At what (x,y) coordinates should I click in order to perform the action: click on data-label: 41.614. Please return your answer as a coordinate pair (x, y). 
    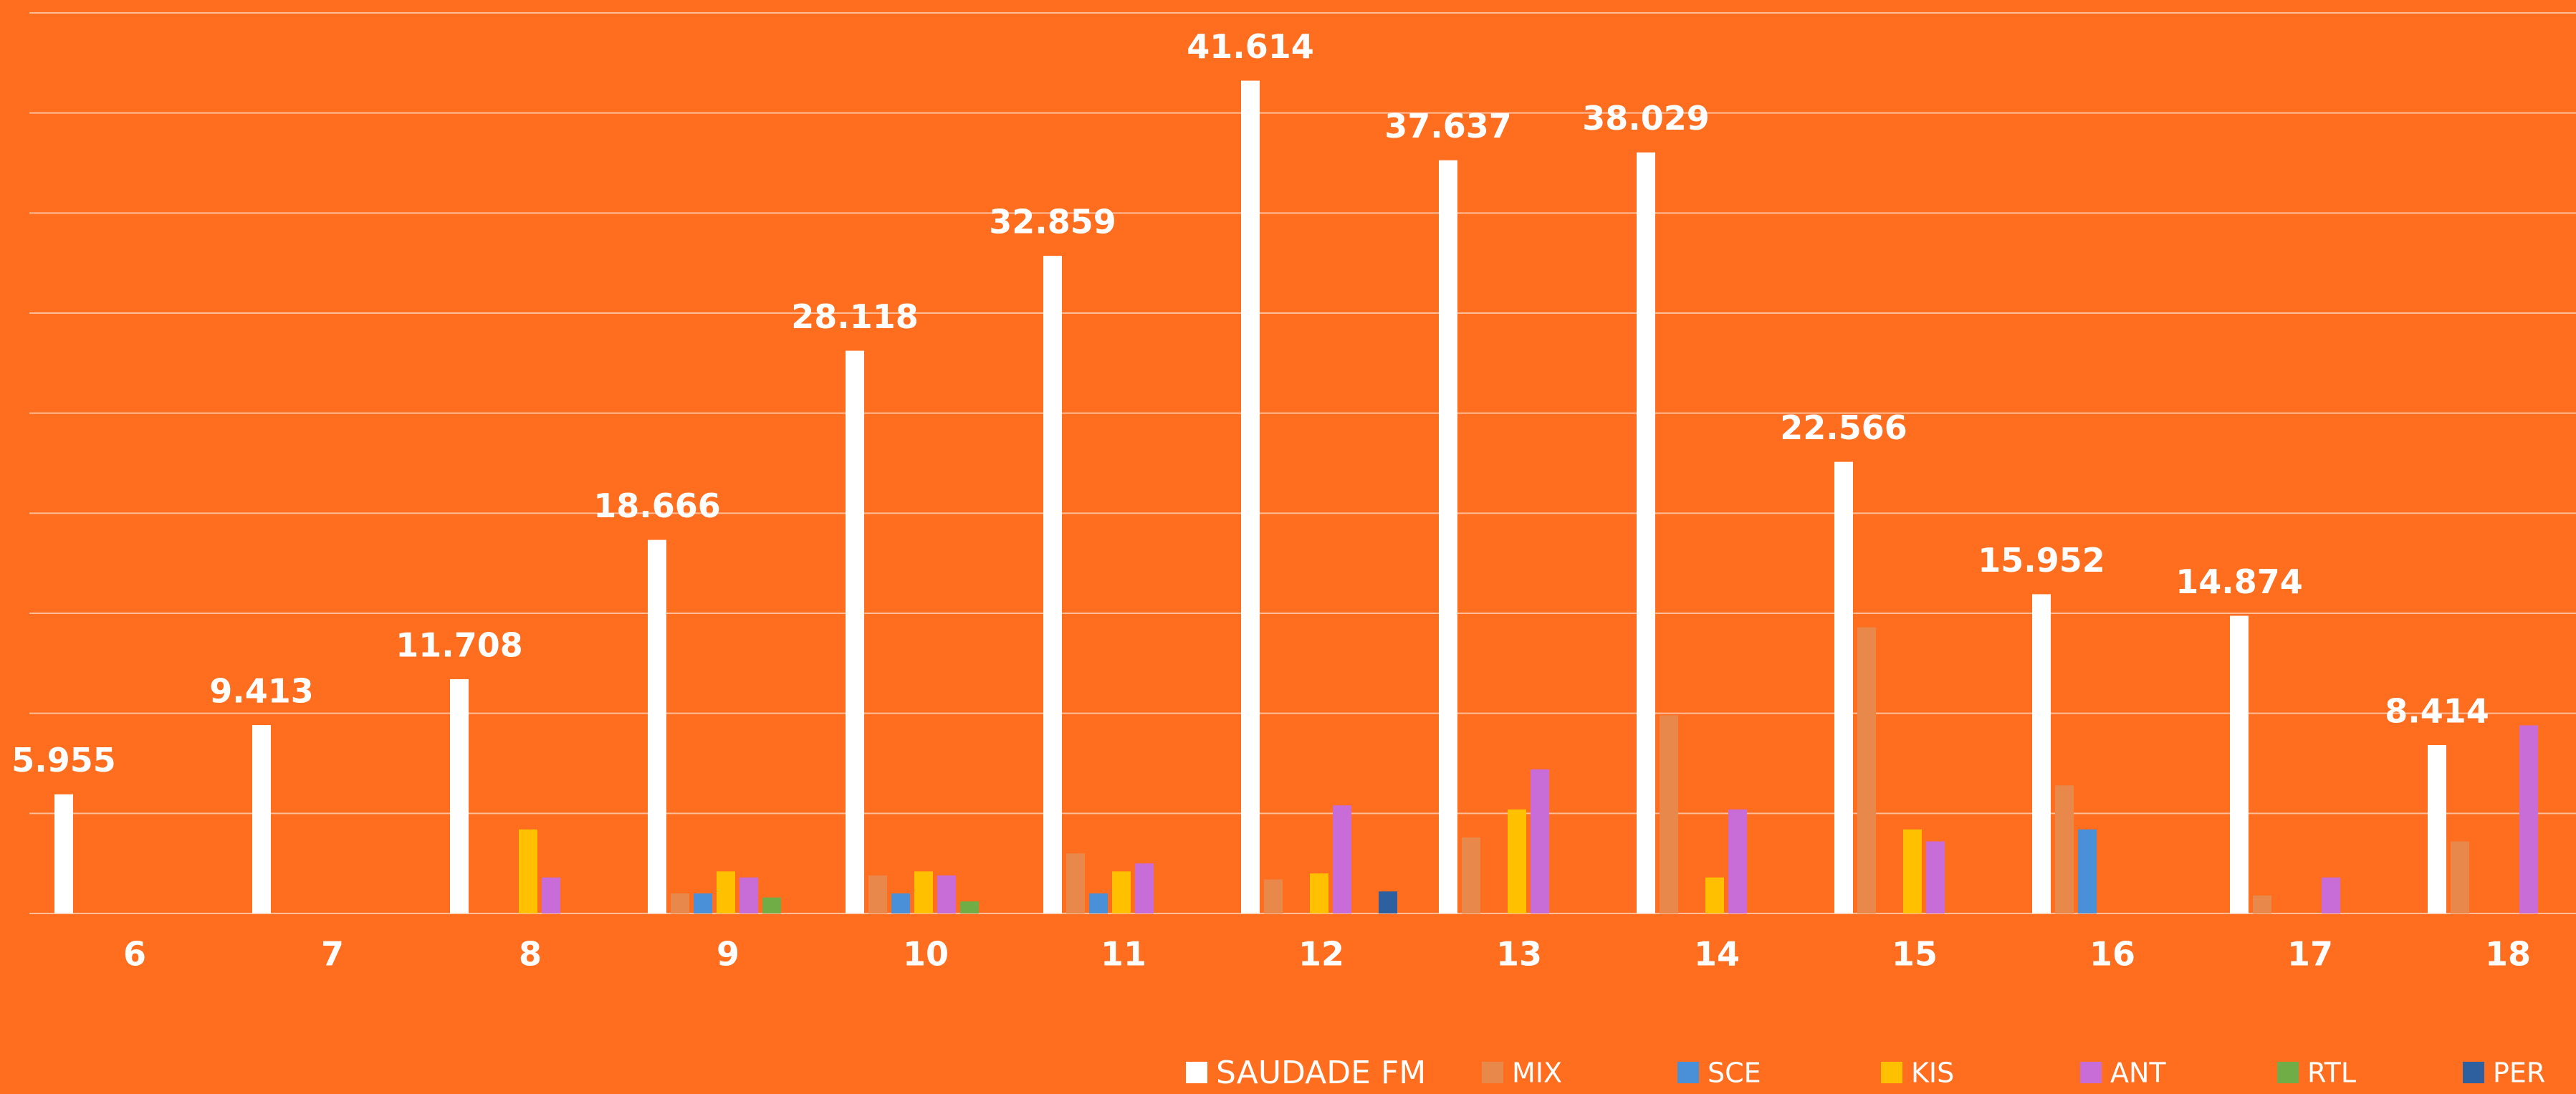
    Looking at the image, I should click on (1250, 46).